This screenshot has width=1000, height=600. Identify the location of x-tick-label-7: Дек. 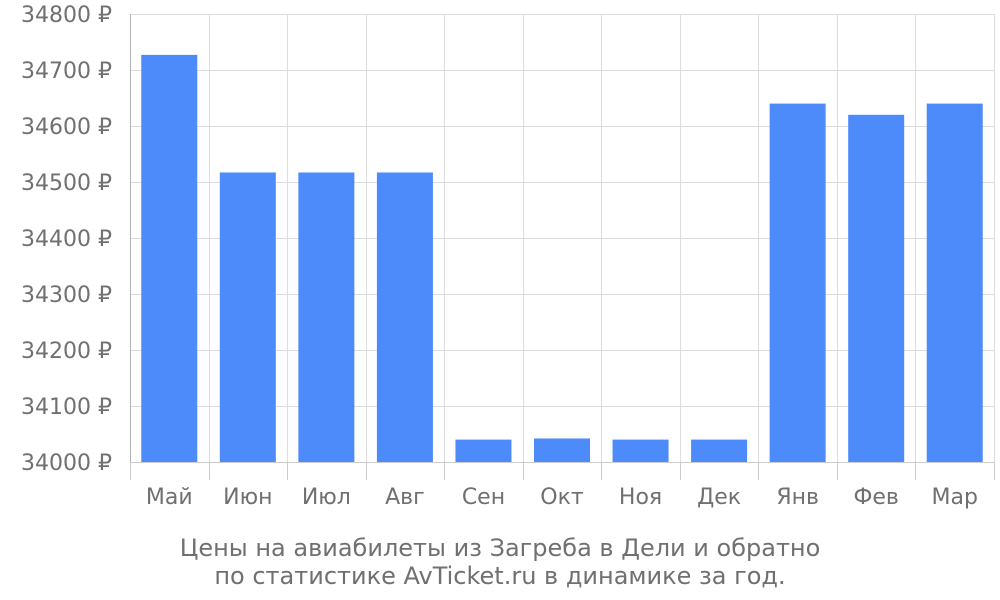
(719, 497).